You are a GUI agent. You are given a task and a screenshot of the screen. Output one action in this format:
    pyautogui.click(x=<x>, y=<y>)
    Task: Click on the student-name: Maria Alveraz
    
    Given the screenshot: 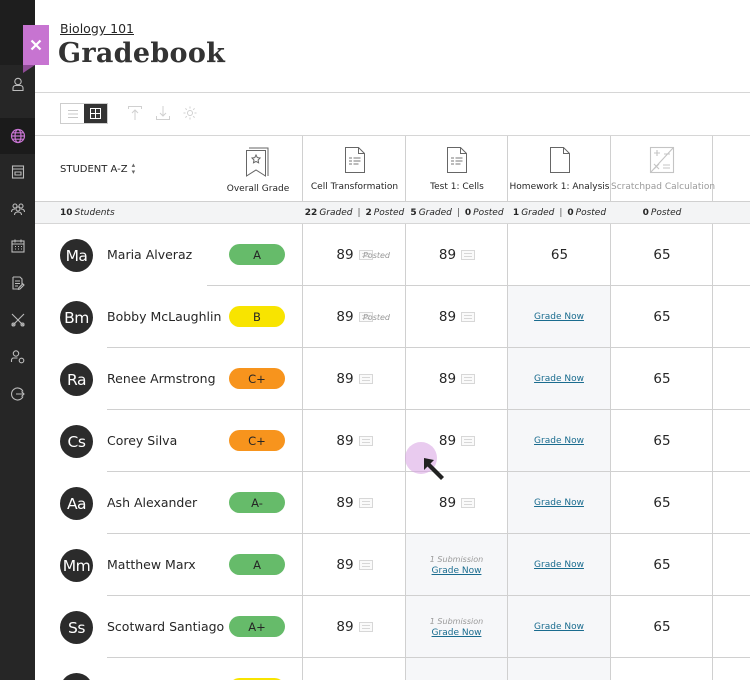 What is the action you would take?
    pyautogui.click(x=150, y=254)
    